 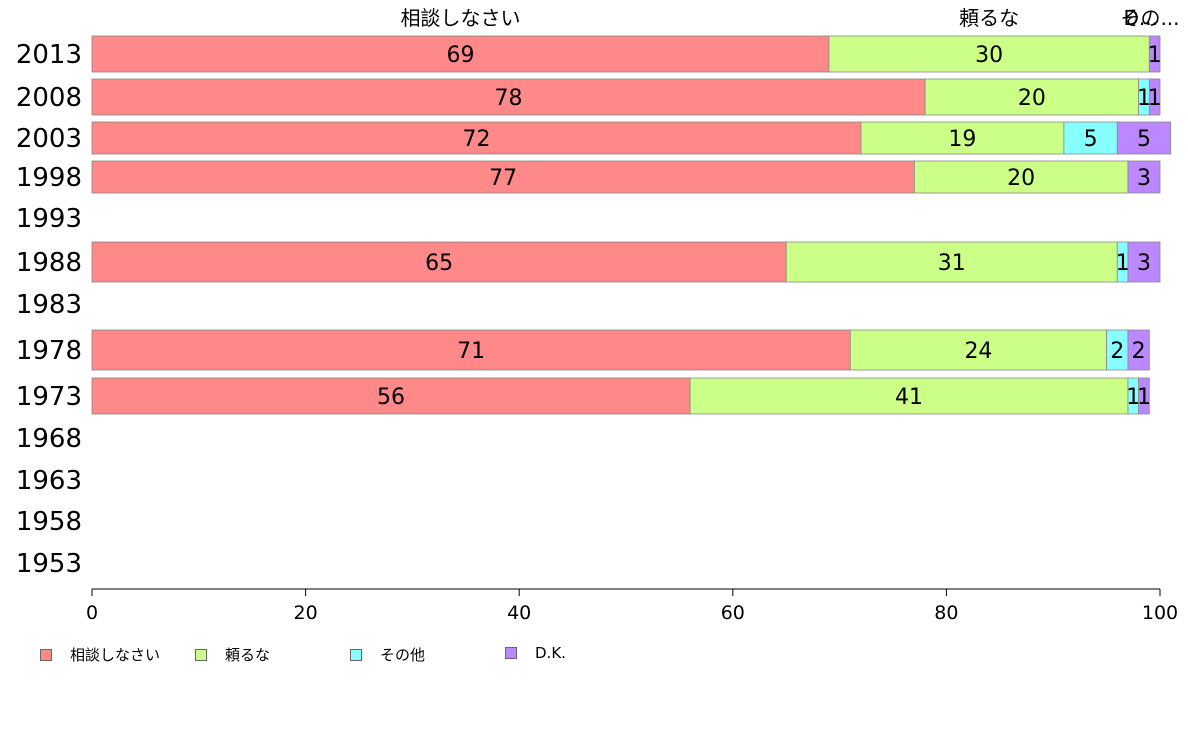 I want to click on data-label: 30, so click(x=989, y=55).